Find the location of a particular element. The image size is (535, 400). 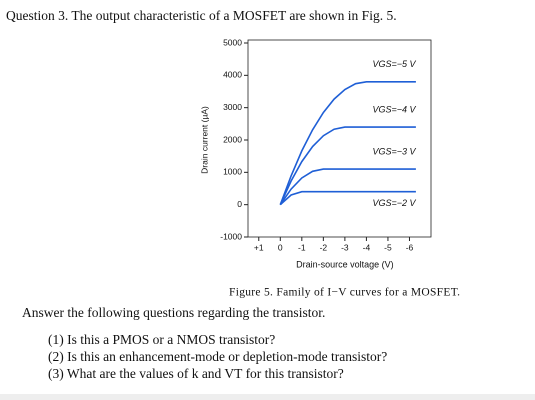

x-tick-label: 0 is located at coordinates (280, 247).